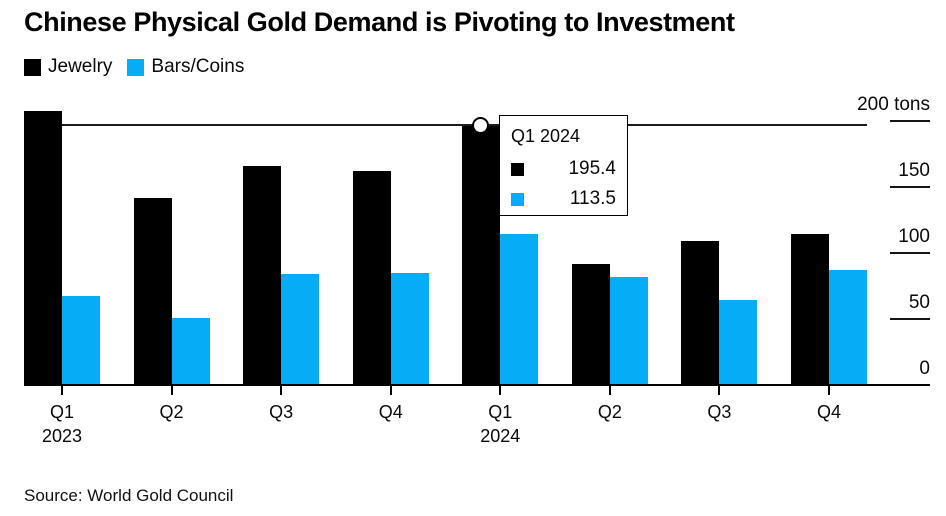  Describe the element at coordinates (563, 169) in the screenshot. I see `tooltip-row-jewelry: 195.4` at that location.